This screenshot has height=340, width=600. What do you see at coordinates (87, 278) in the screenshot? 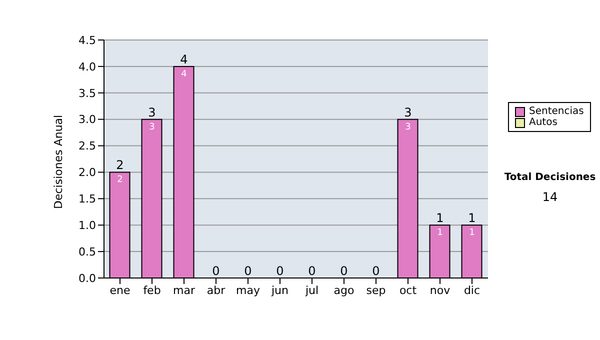
I see `y-tick-label: 0.0` at bounding box center [87, 278].